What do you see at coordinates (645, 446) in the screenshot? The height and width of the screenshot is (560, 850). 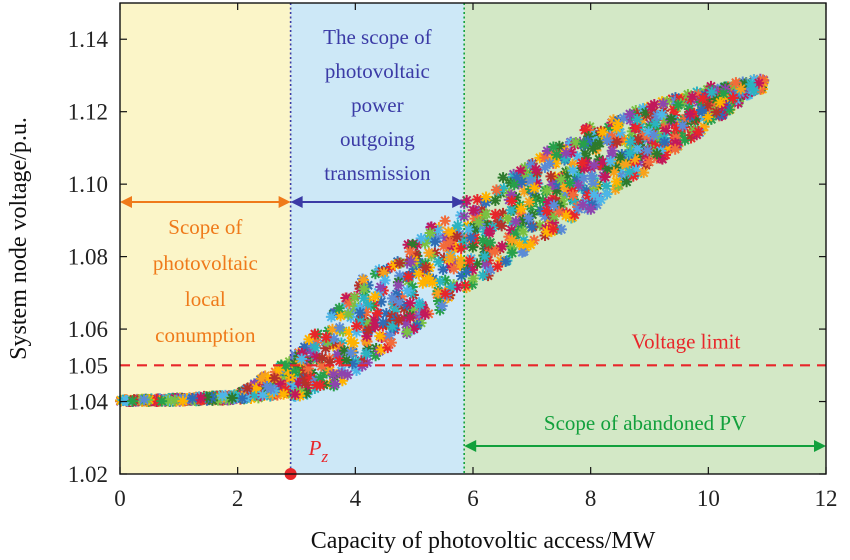 I see `abandoned-scope-arrow` at bounding box center [645, 446].